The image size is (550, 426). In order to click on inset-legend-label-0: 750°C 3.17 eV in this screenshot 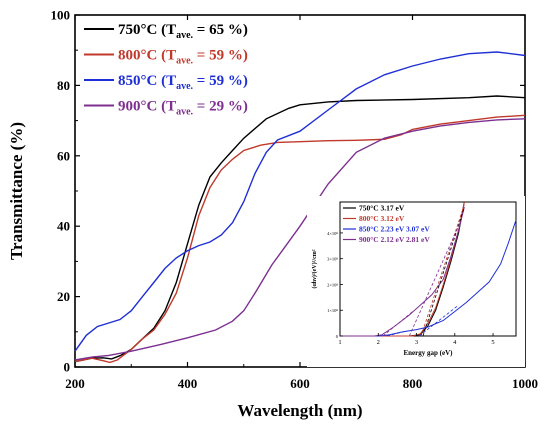, I will do `click(382, 208)`.